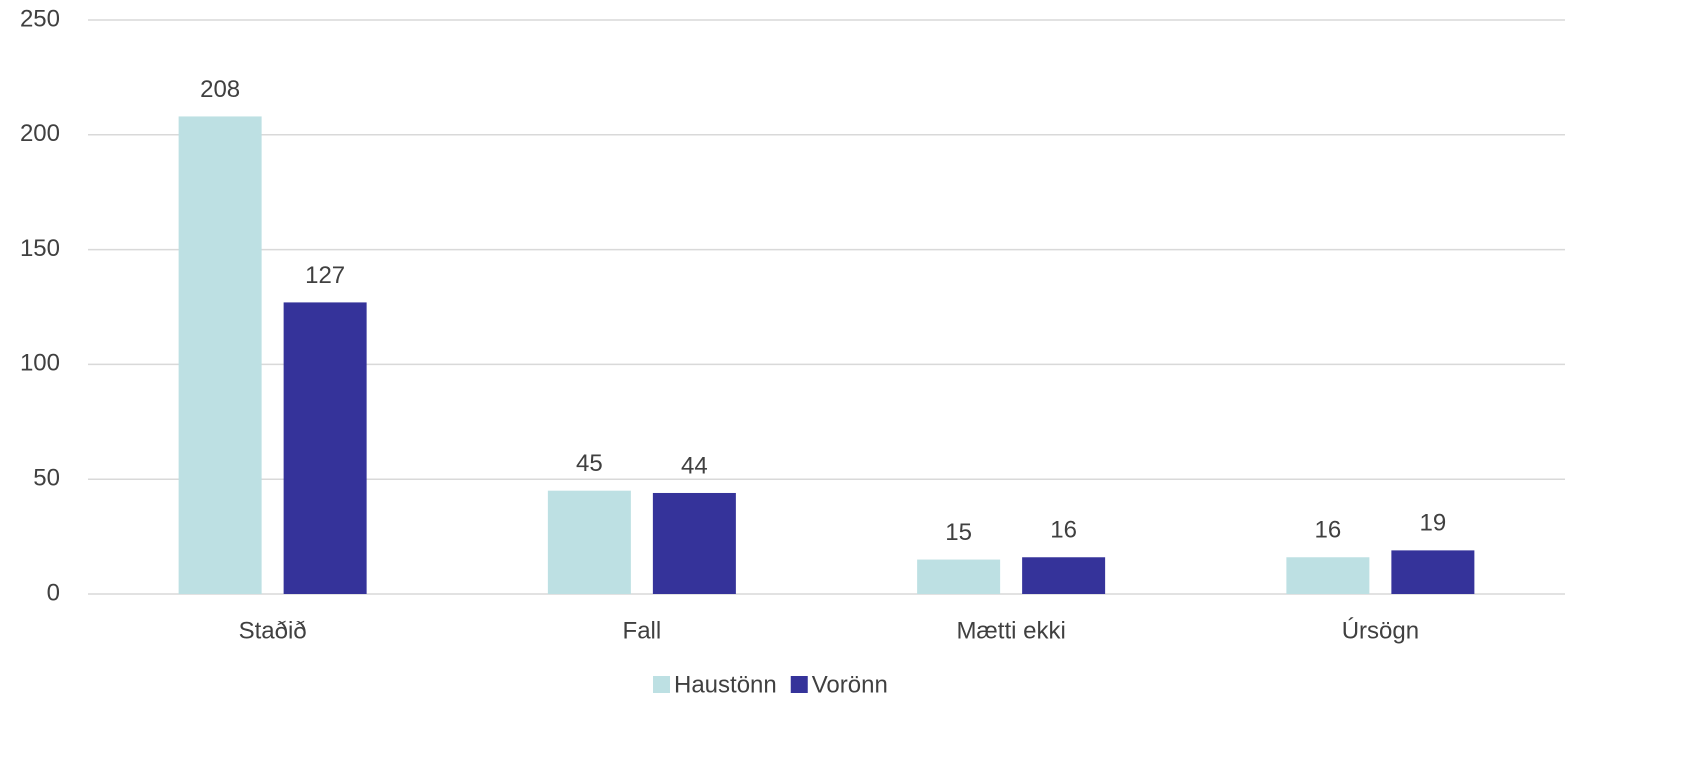 This screenshot has width=1698, height=757. I want to click on x-tick-label: Fall, so click(642, 630).